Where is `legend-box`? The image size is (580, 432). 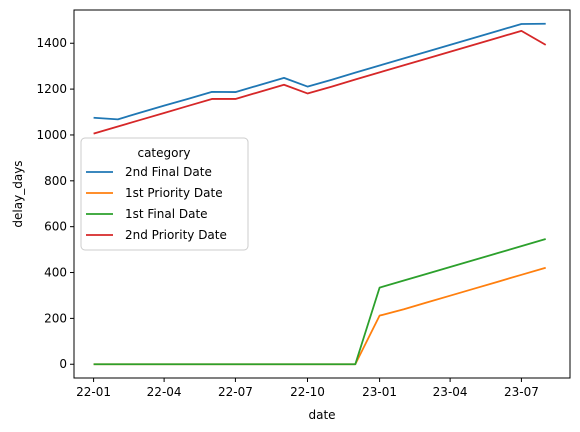
legend-box is located at coordinates (164, 194).